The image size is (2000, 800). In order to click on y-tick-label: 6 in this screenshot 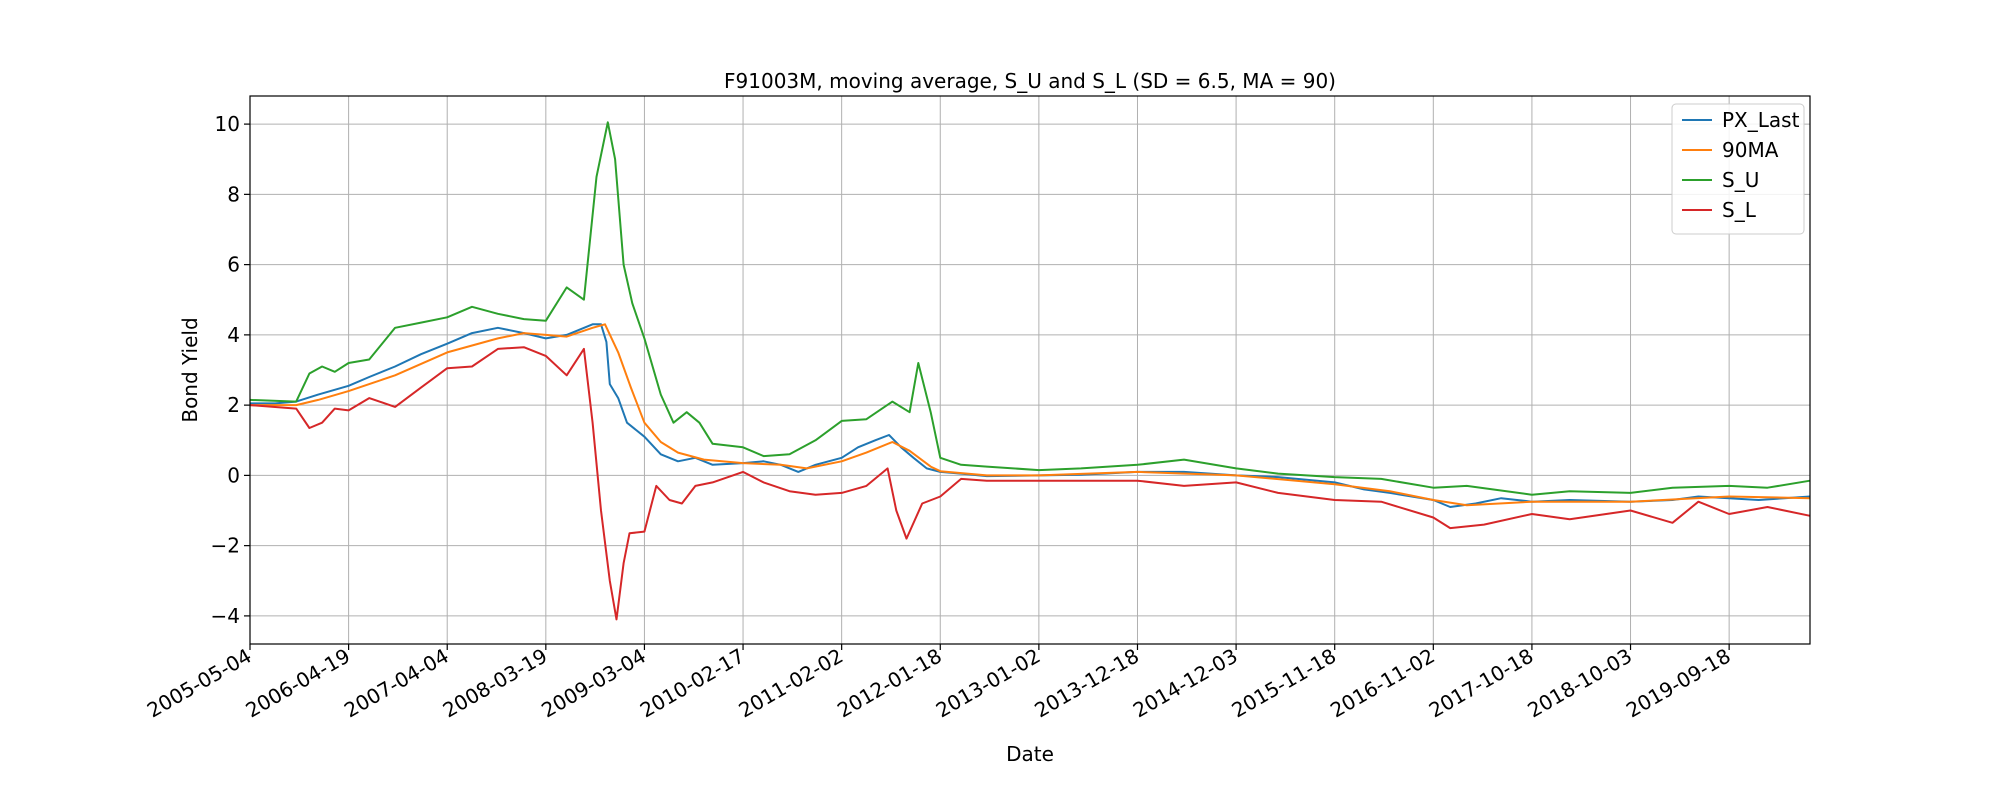, I will do `click(233, 265)`.